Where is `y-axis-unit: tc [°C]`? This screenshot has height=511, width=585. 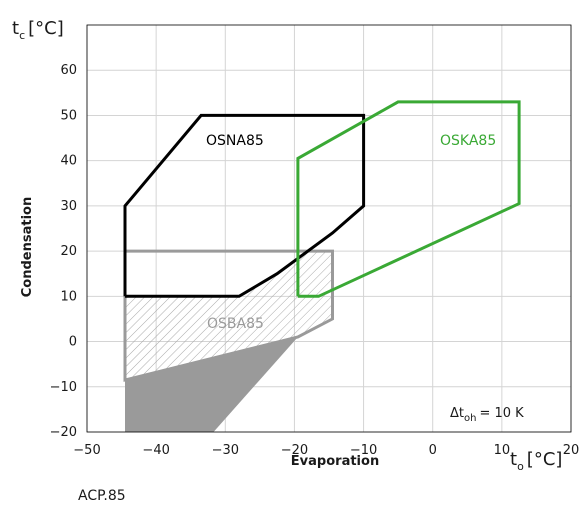
y-axis-unit: tc [°C] is located at coordinates (38, 30).